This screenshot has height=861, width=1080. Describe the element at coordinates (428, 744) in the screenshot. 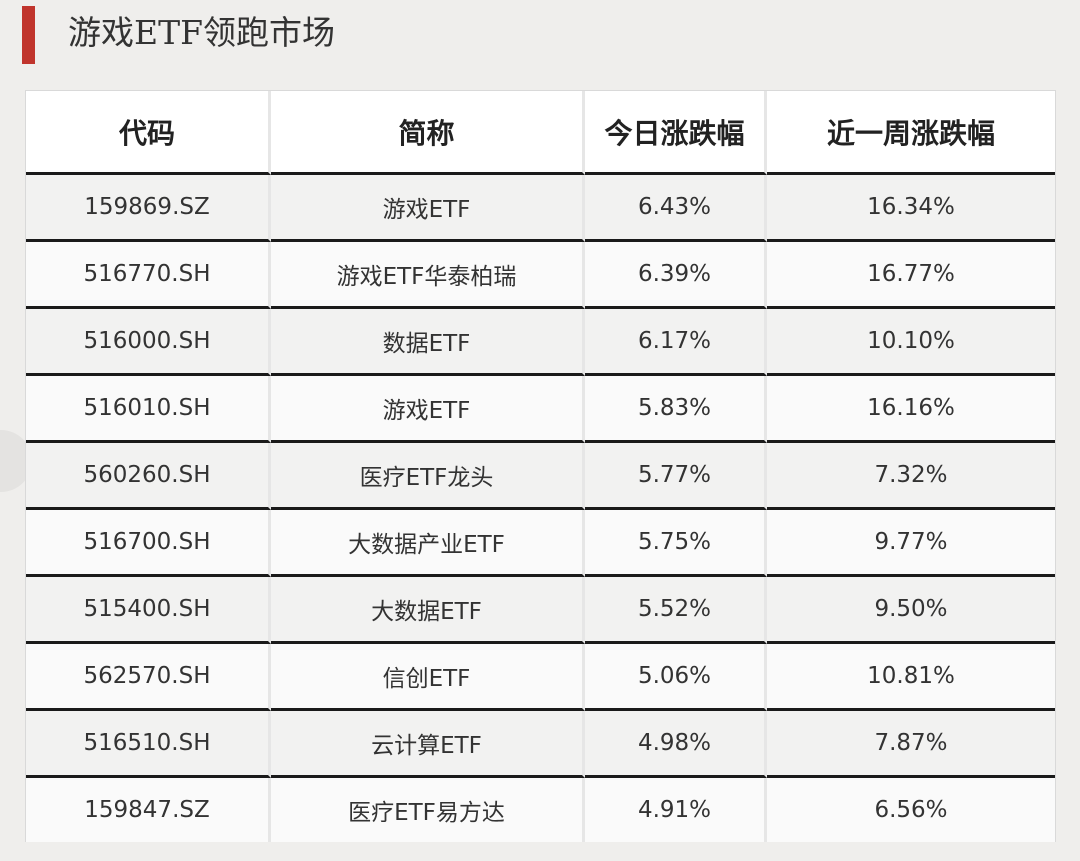

I see `cell-name: 云计算ETF` at that location.